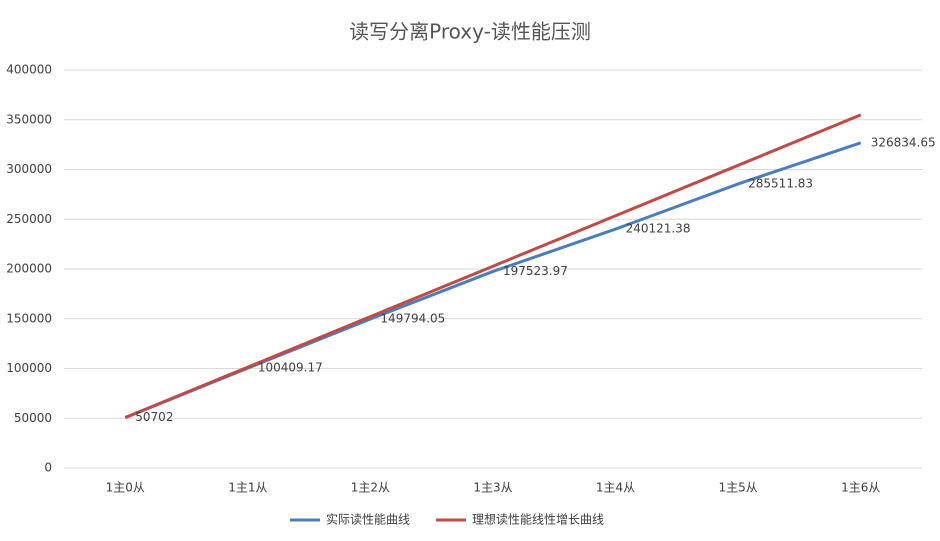 This screenshot has width=940, height=541. What do you see at coordinates (903, 142) in the screenshot?
I see `data-label: 326834.65` at bounding box center [903, 142].